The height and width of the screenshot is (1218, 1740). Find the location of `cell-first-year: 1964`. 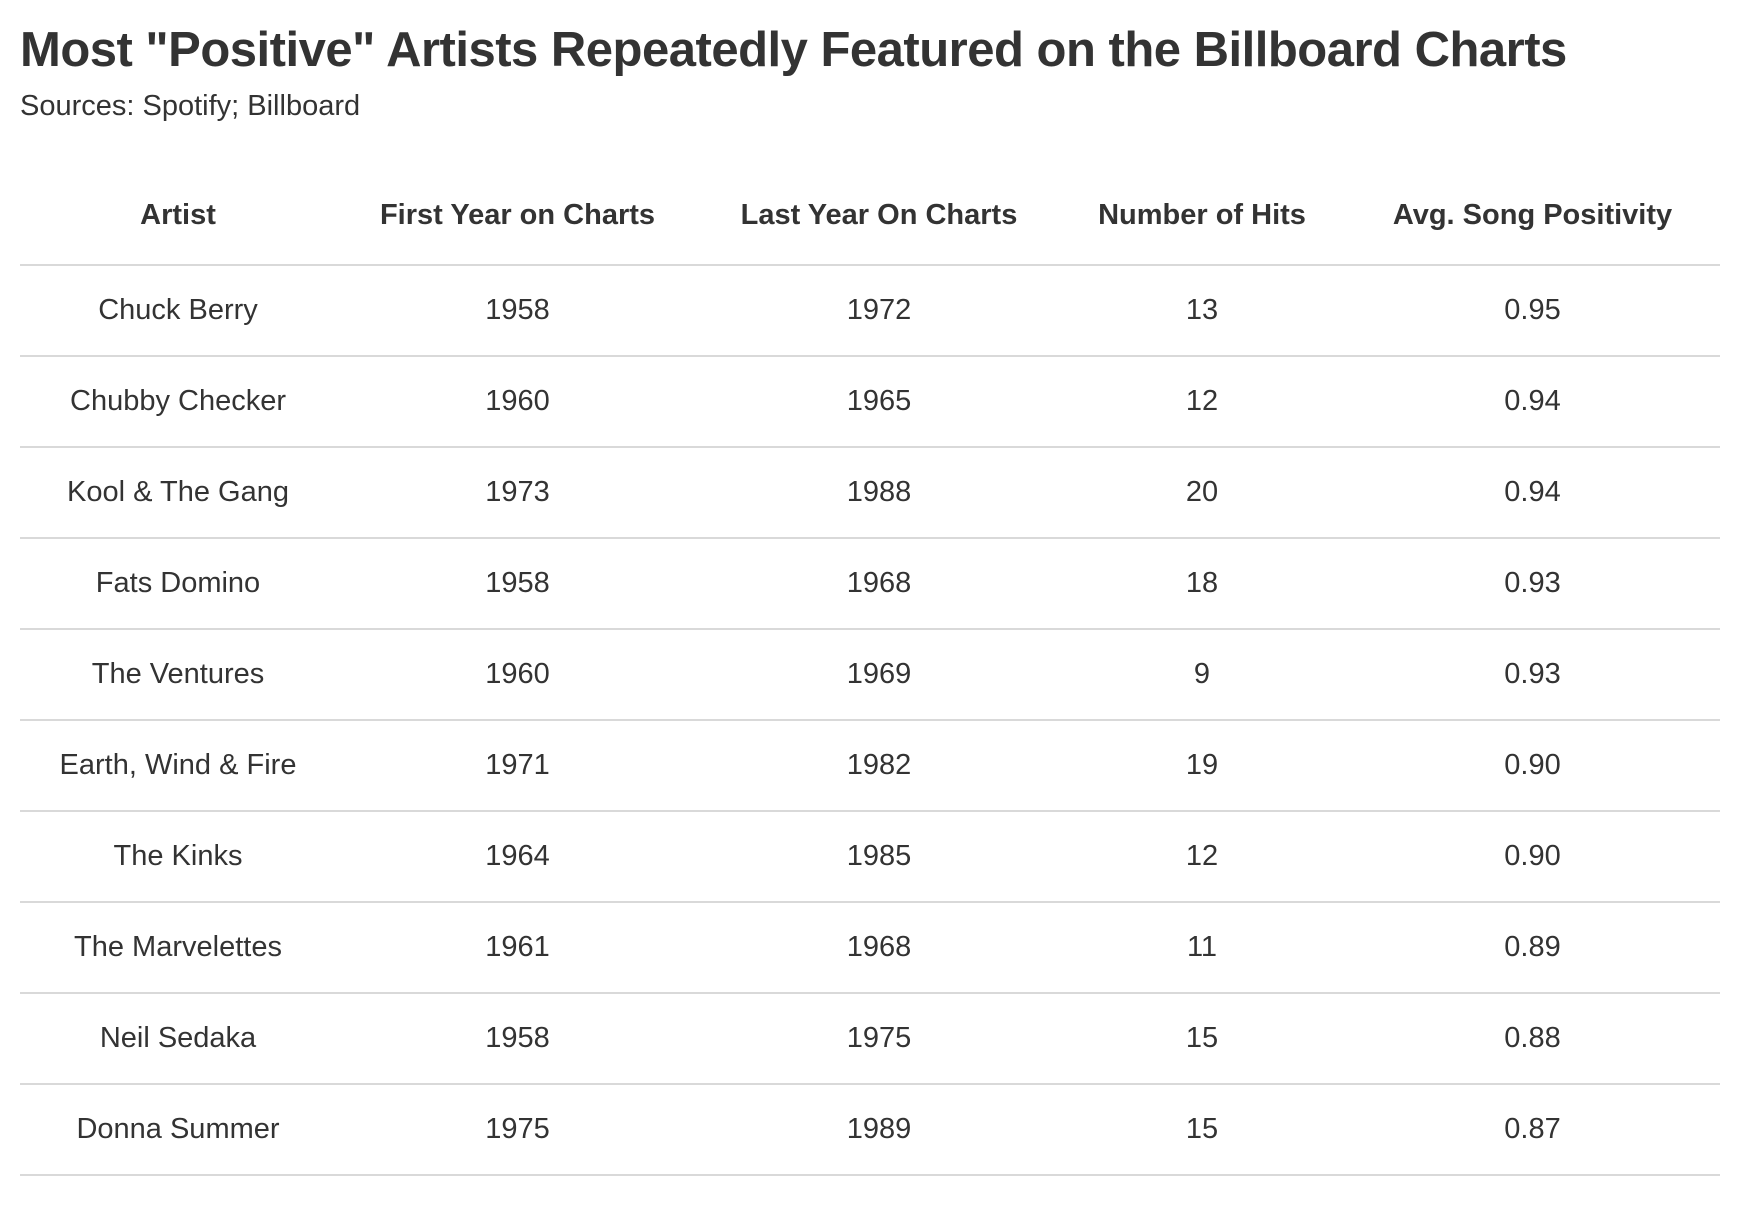

cell-first-year: 1964 is located at coordinates (517, 857).